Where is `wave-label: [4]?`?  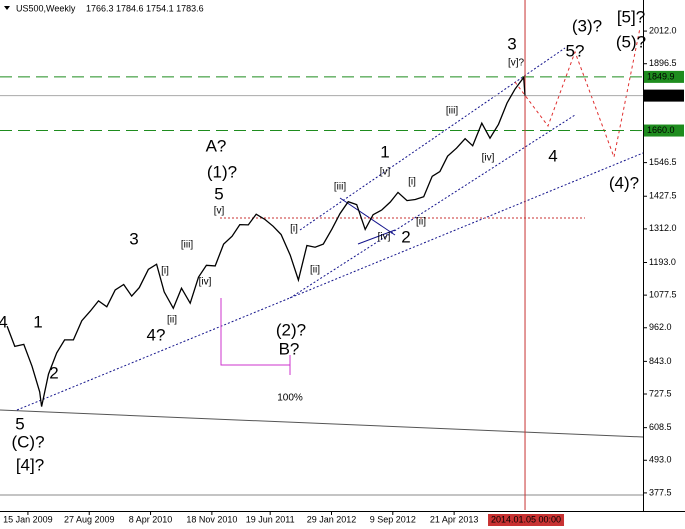
wave-label: [4]? is located at coordinates (30, 464).